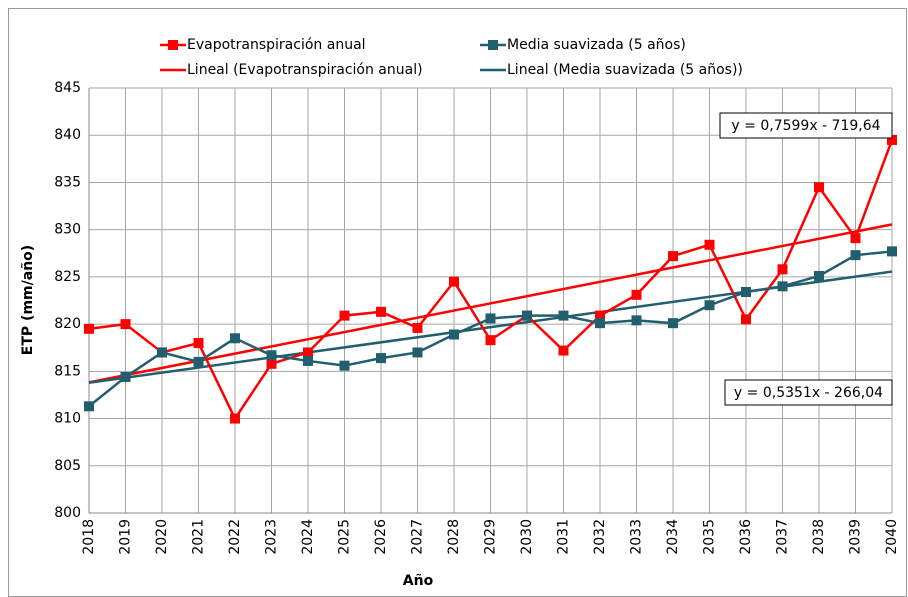 The width and height of the screenshot is (908, 597). I want to click on y-tick-label: 800, so click(67, 513).